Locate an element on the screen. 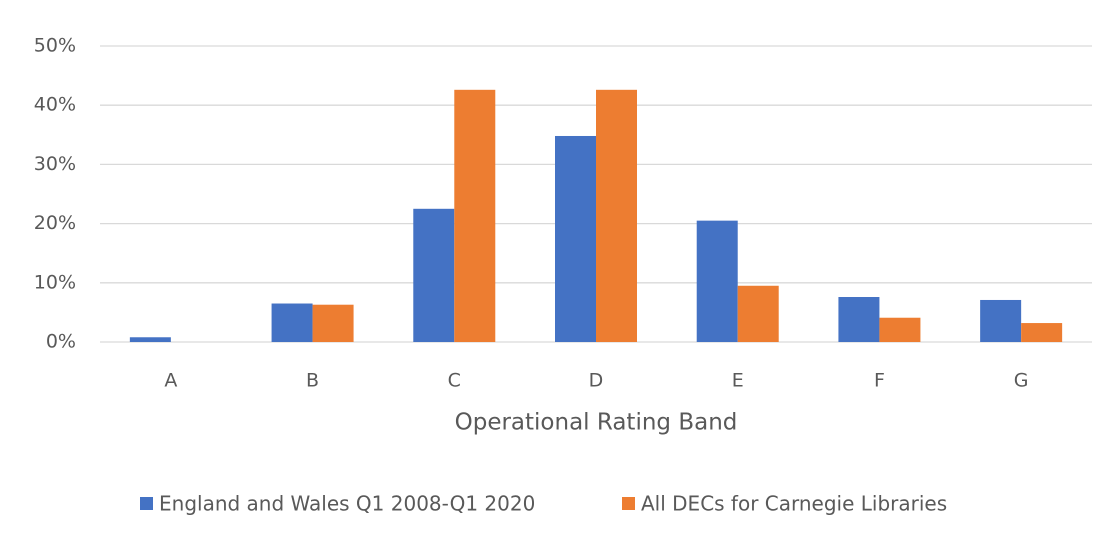  x-tick-label: D is located at coordinates (596, 381).